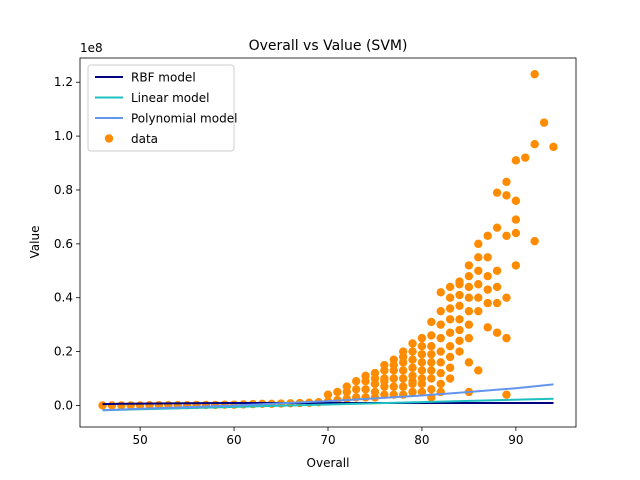 This screenshot has height=480, width=640. I want to click on legend-box, so click(161, 108).